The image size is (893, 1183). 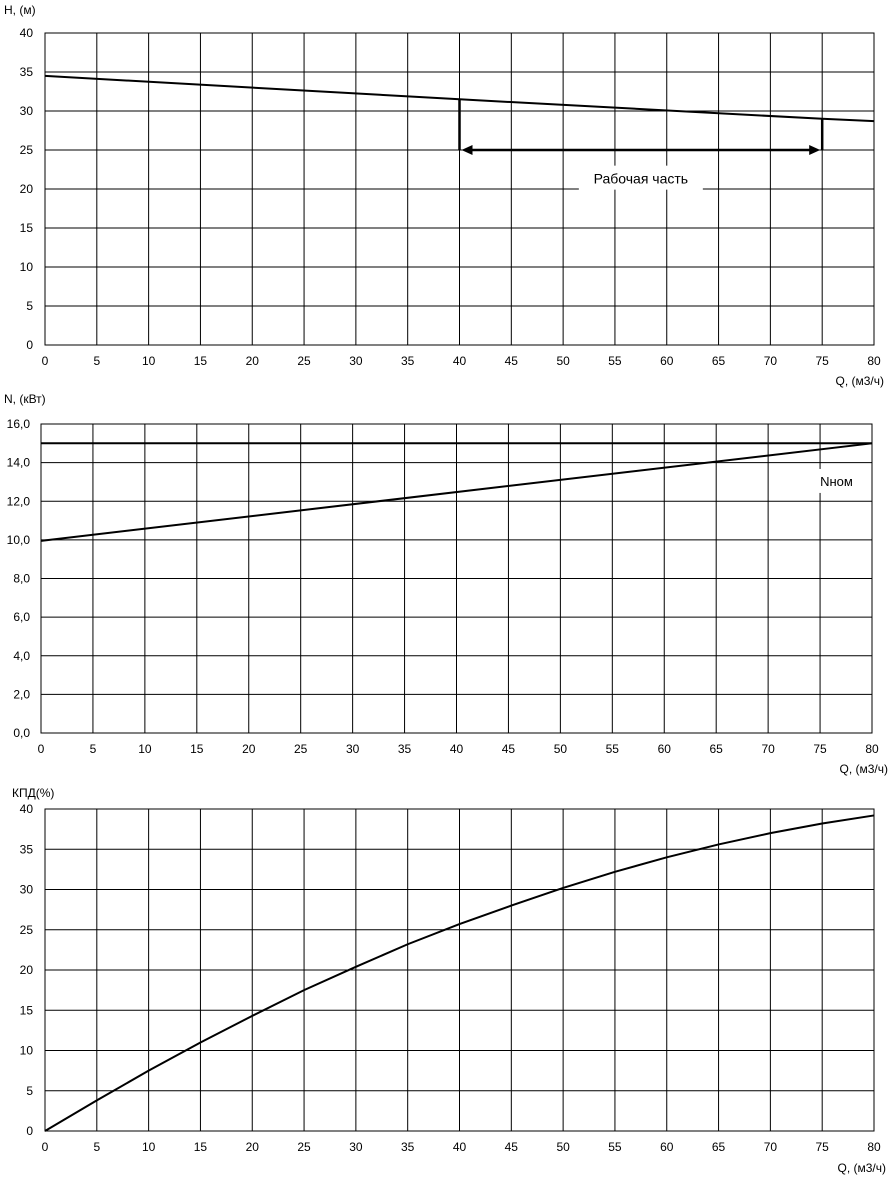 I want to click on range-label-background, so click(x=640, y=177).